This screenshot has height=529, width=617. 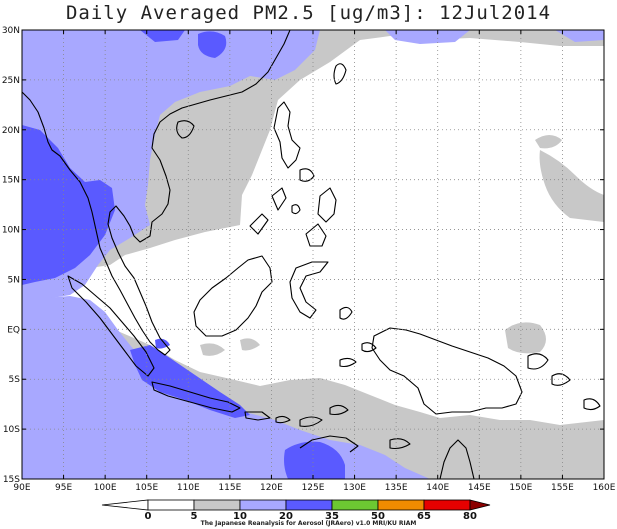 What do you see at coordinates (21, 488) in the screenshot?
I see `lon-tick-label: 90E` at bounding box center [21, 488].